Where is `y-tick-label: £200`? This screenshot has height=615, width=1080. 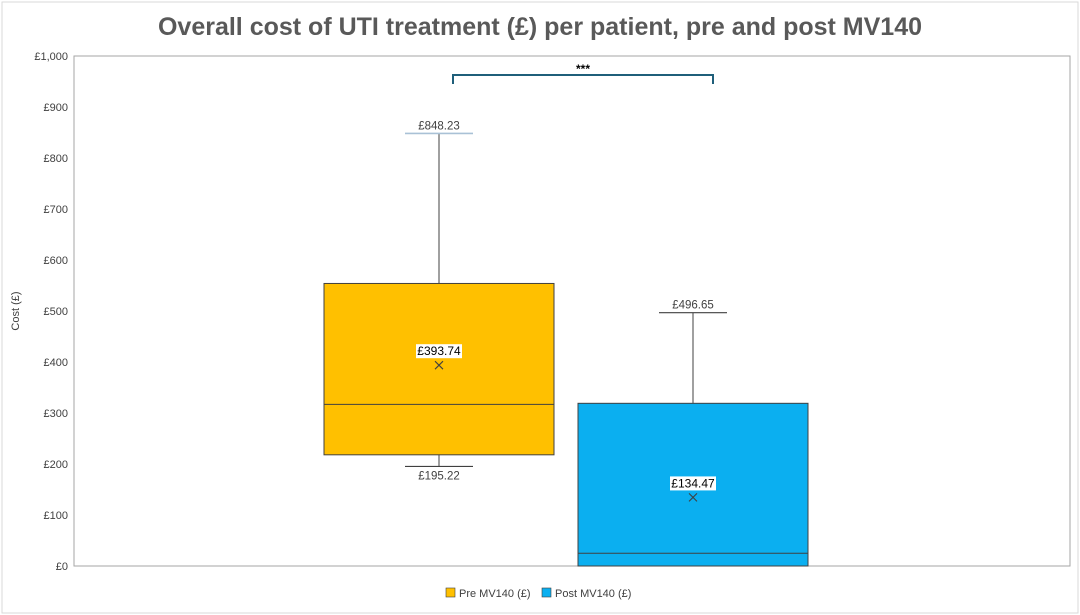 y-tick-label: £200 is located at coordinates (56, 465).